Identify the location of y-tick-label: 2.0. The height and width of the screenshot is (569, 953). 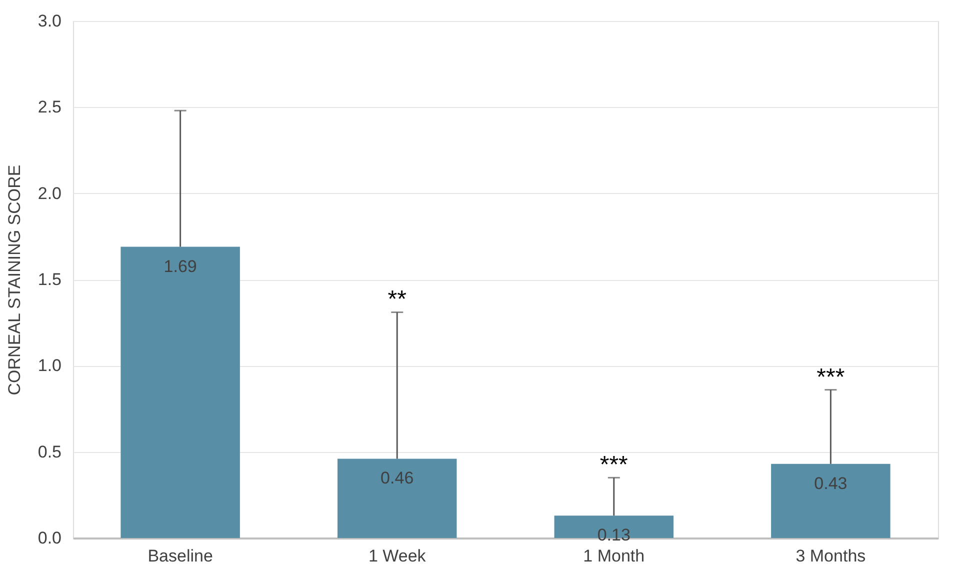
(50, 193).